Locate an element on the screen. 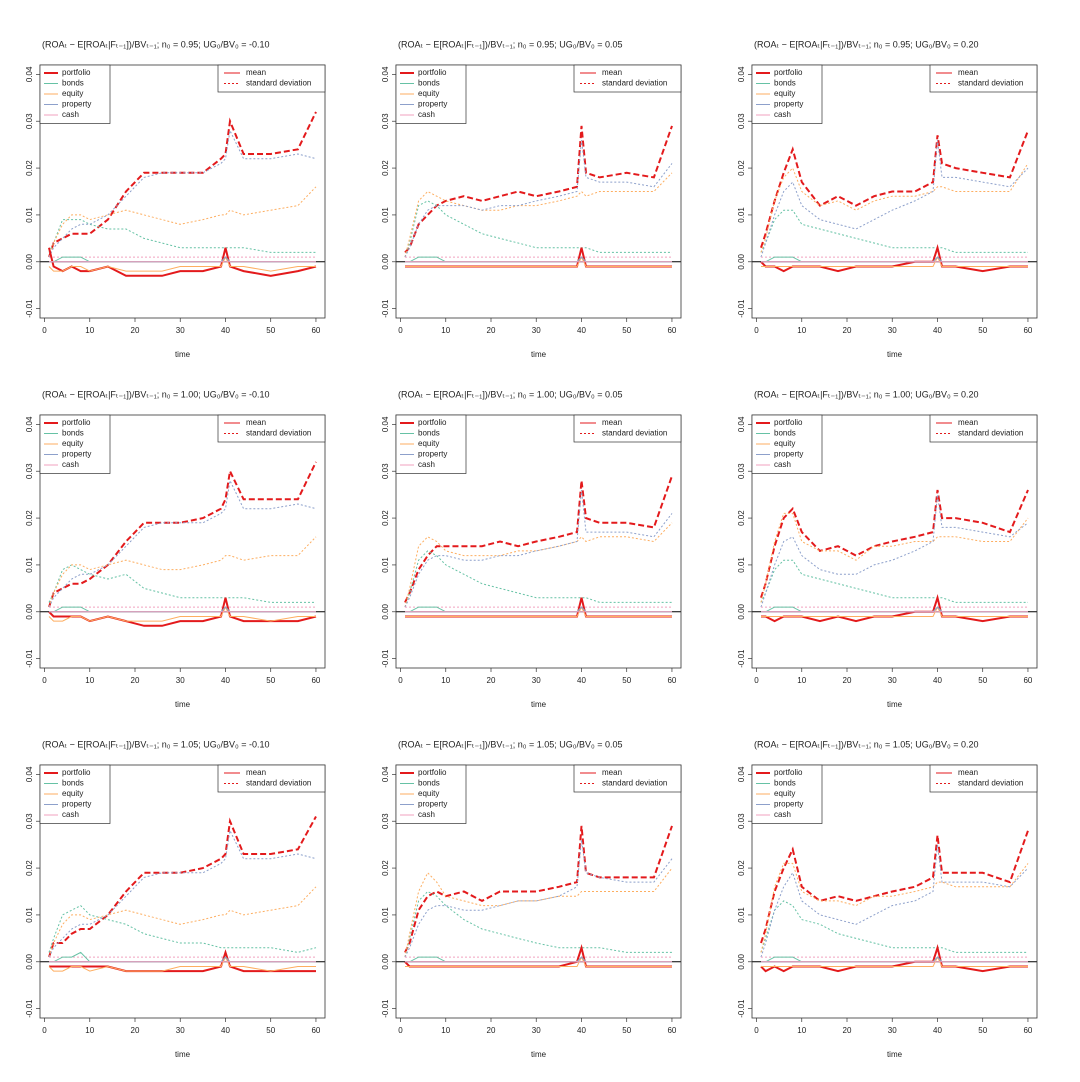  x-tick-label: 30 is located at coordinates (180, 1030).